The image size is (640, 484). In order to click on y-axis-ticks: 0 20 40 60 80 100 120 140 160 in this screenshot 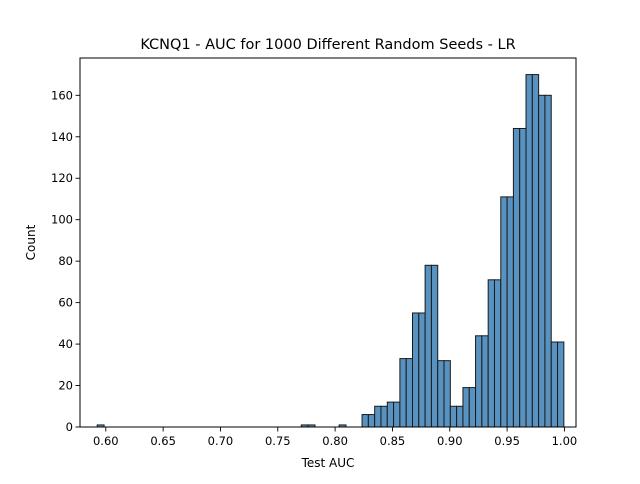, I will do `click(65, 261)`.